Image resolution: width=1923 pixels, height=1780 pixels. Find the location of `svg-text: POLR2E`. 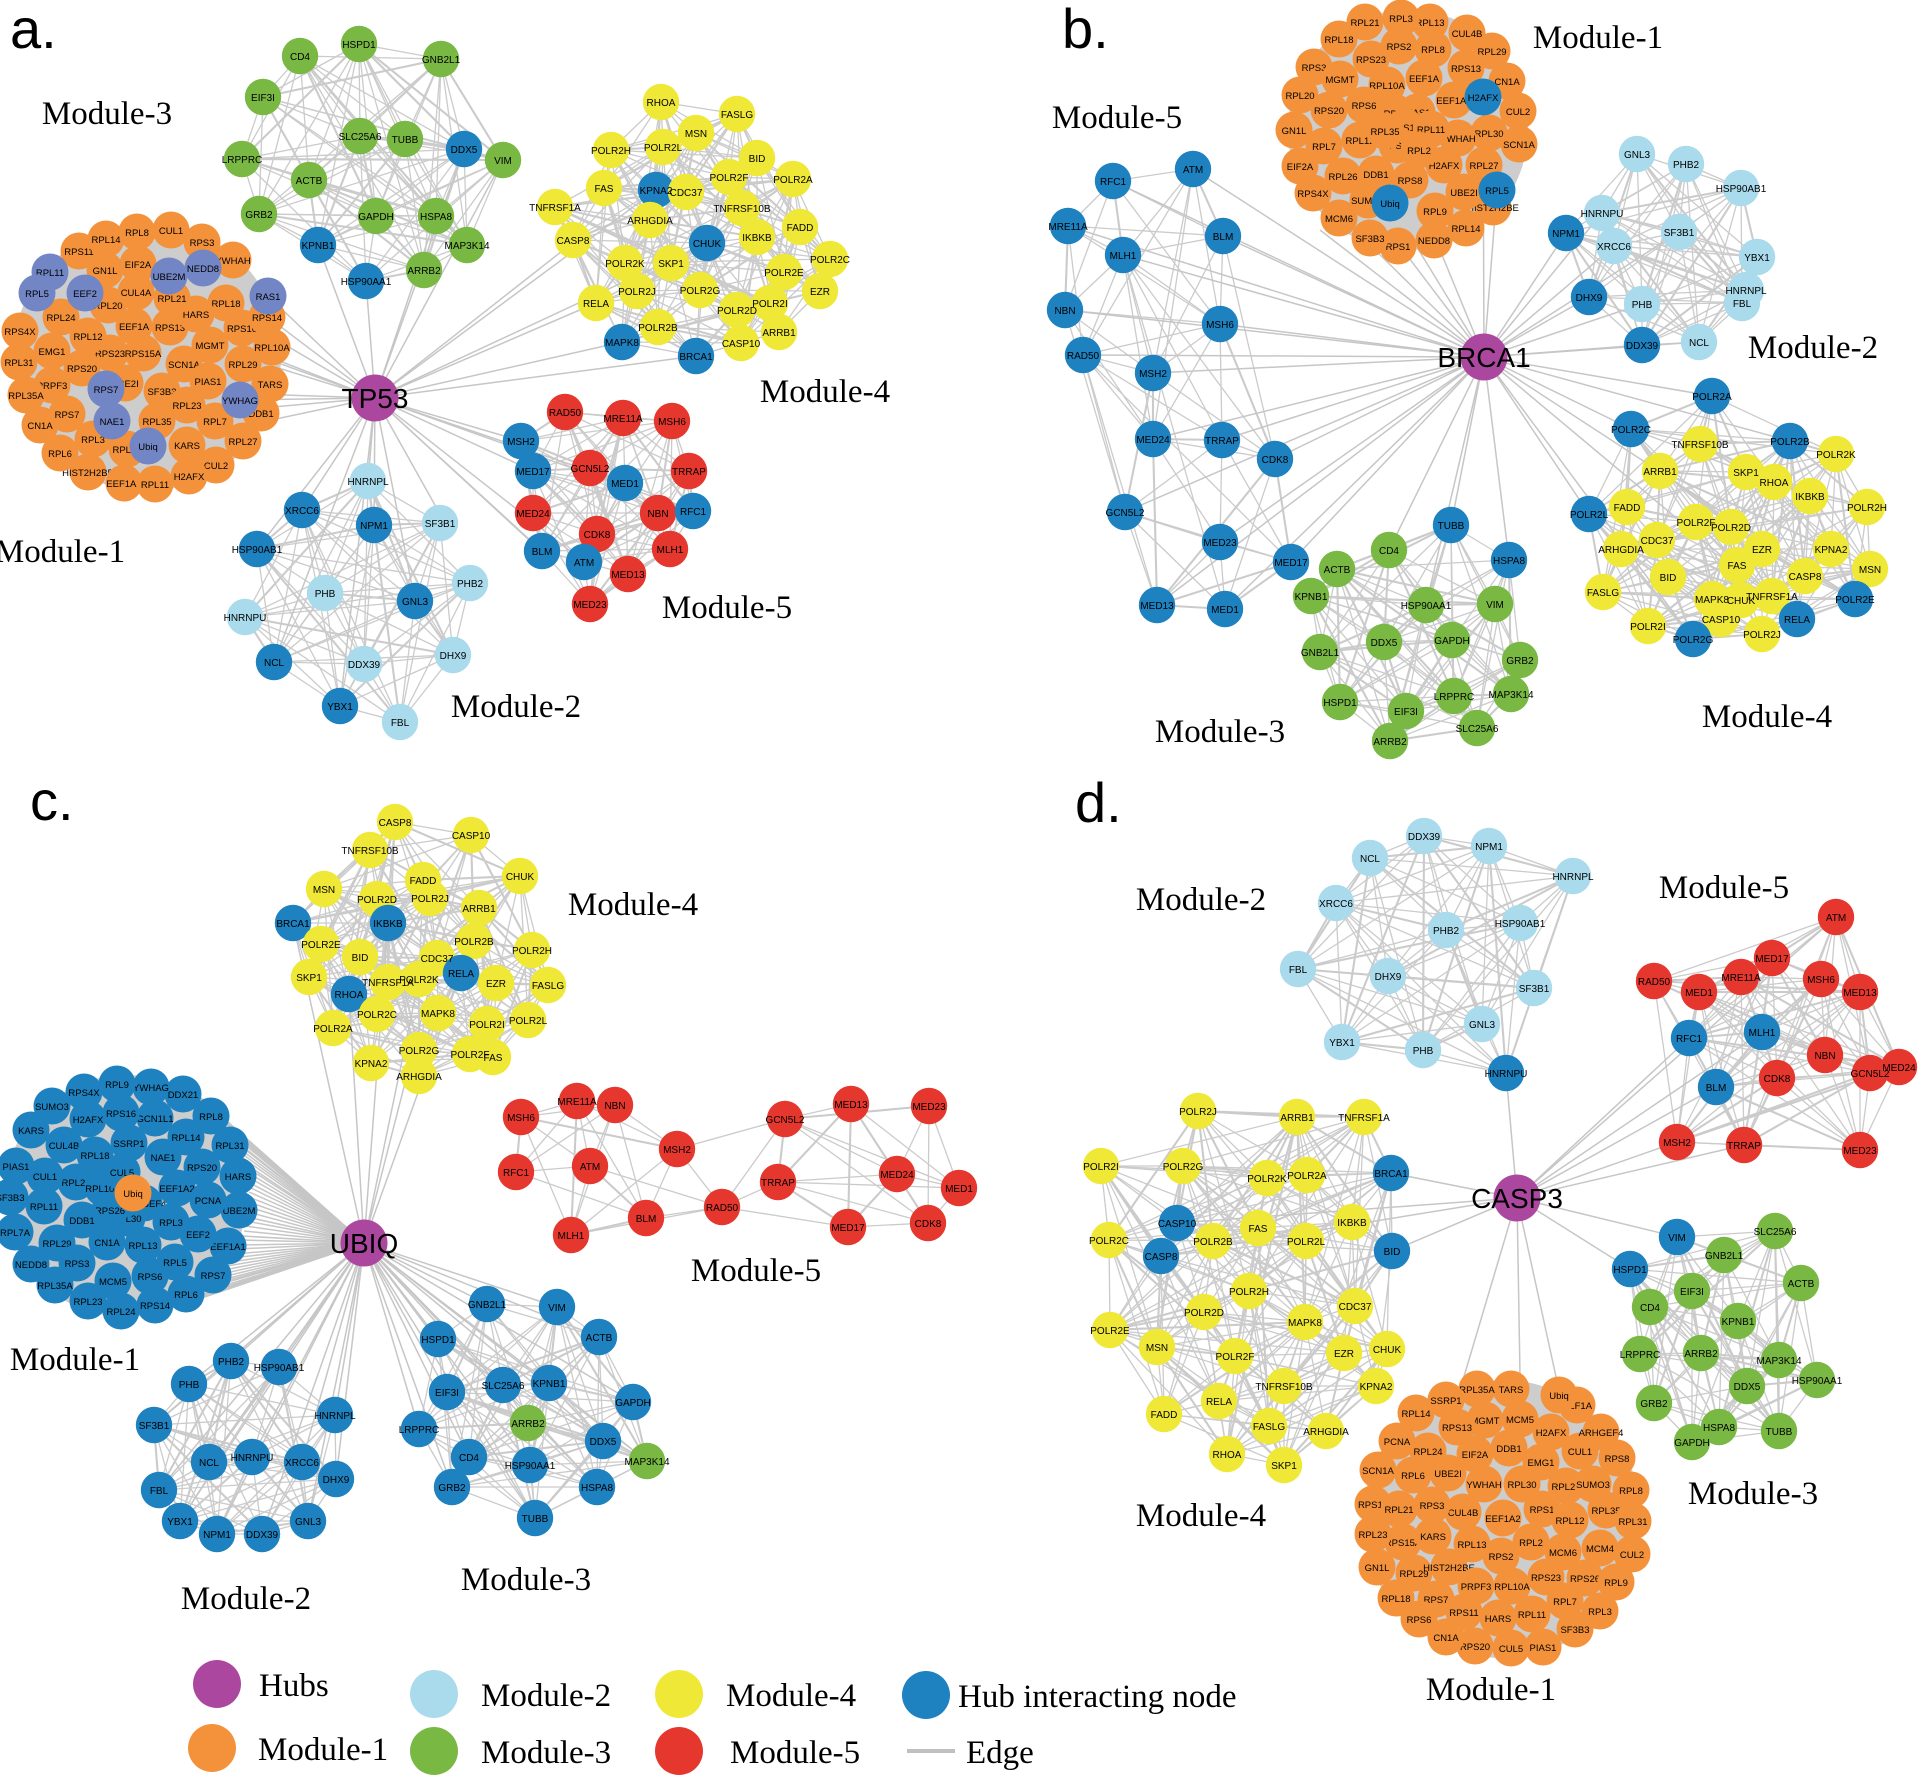

svg-text: POLR2E is located at coordinates (1855, 600).